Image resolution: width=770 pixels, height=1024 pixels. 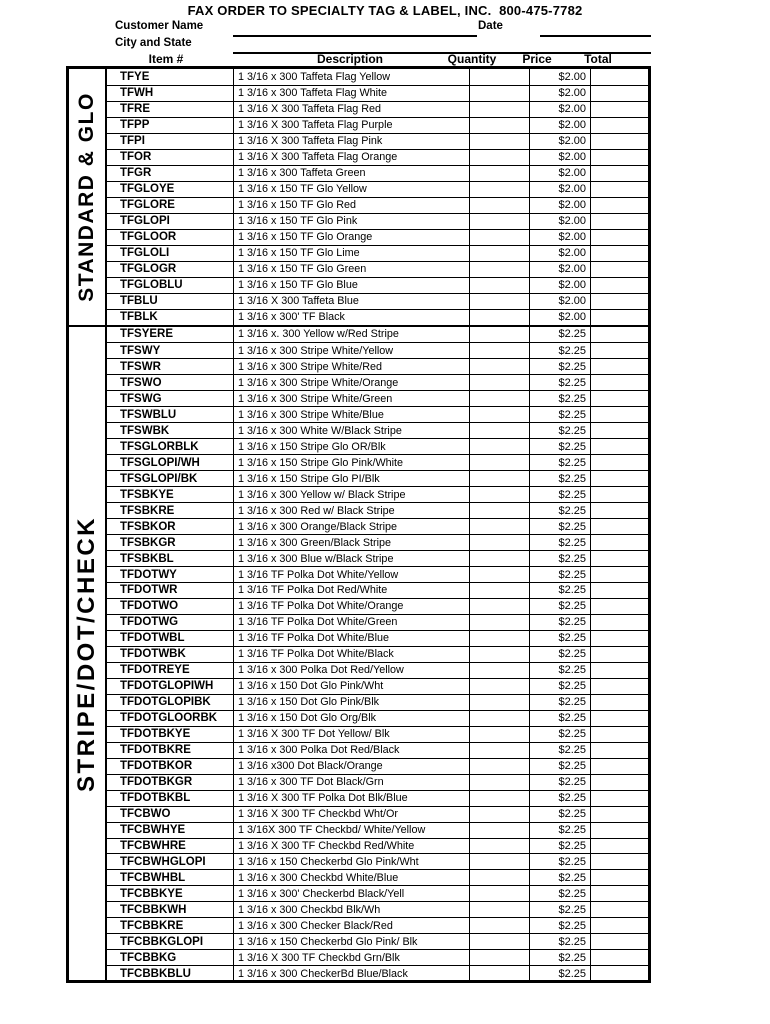 What do you see at coordinates (595, 36) in the screenshot?
I see `date-field` at bounding box center [595, 36].